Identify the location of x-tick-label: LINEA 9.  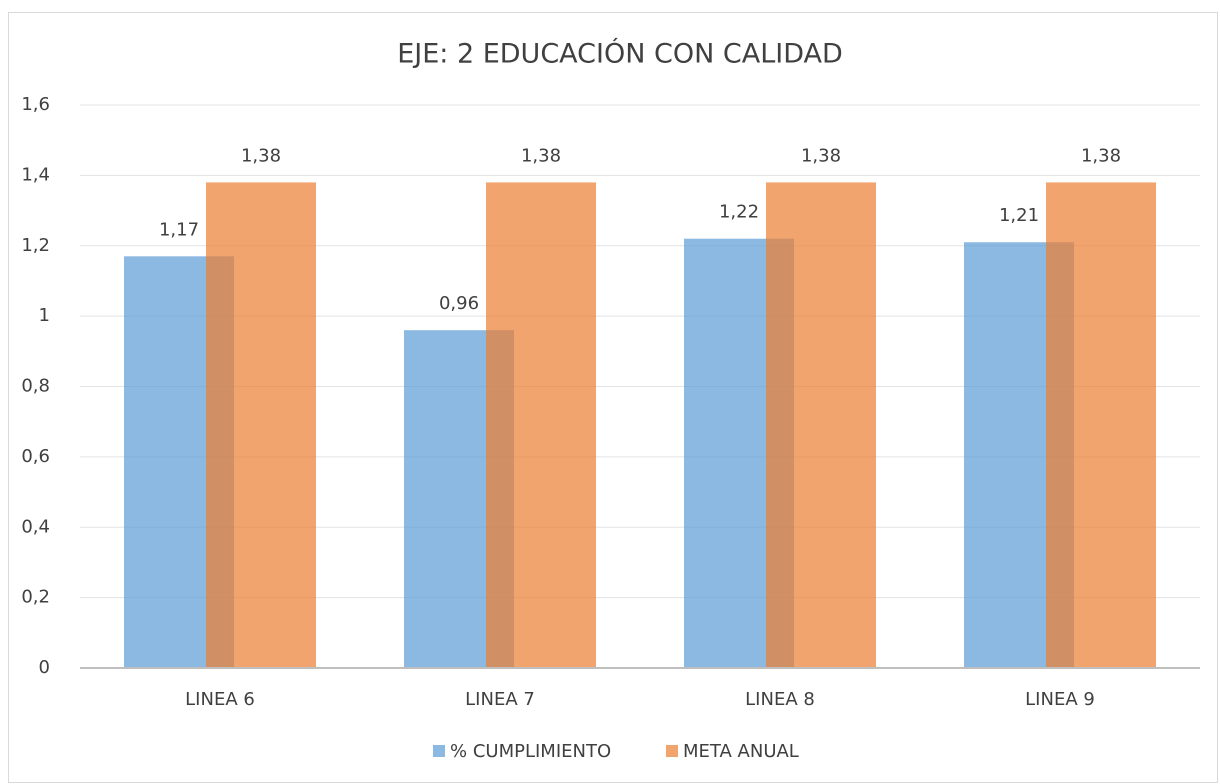
(1060, 699).